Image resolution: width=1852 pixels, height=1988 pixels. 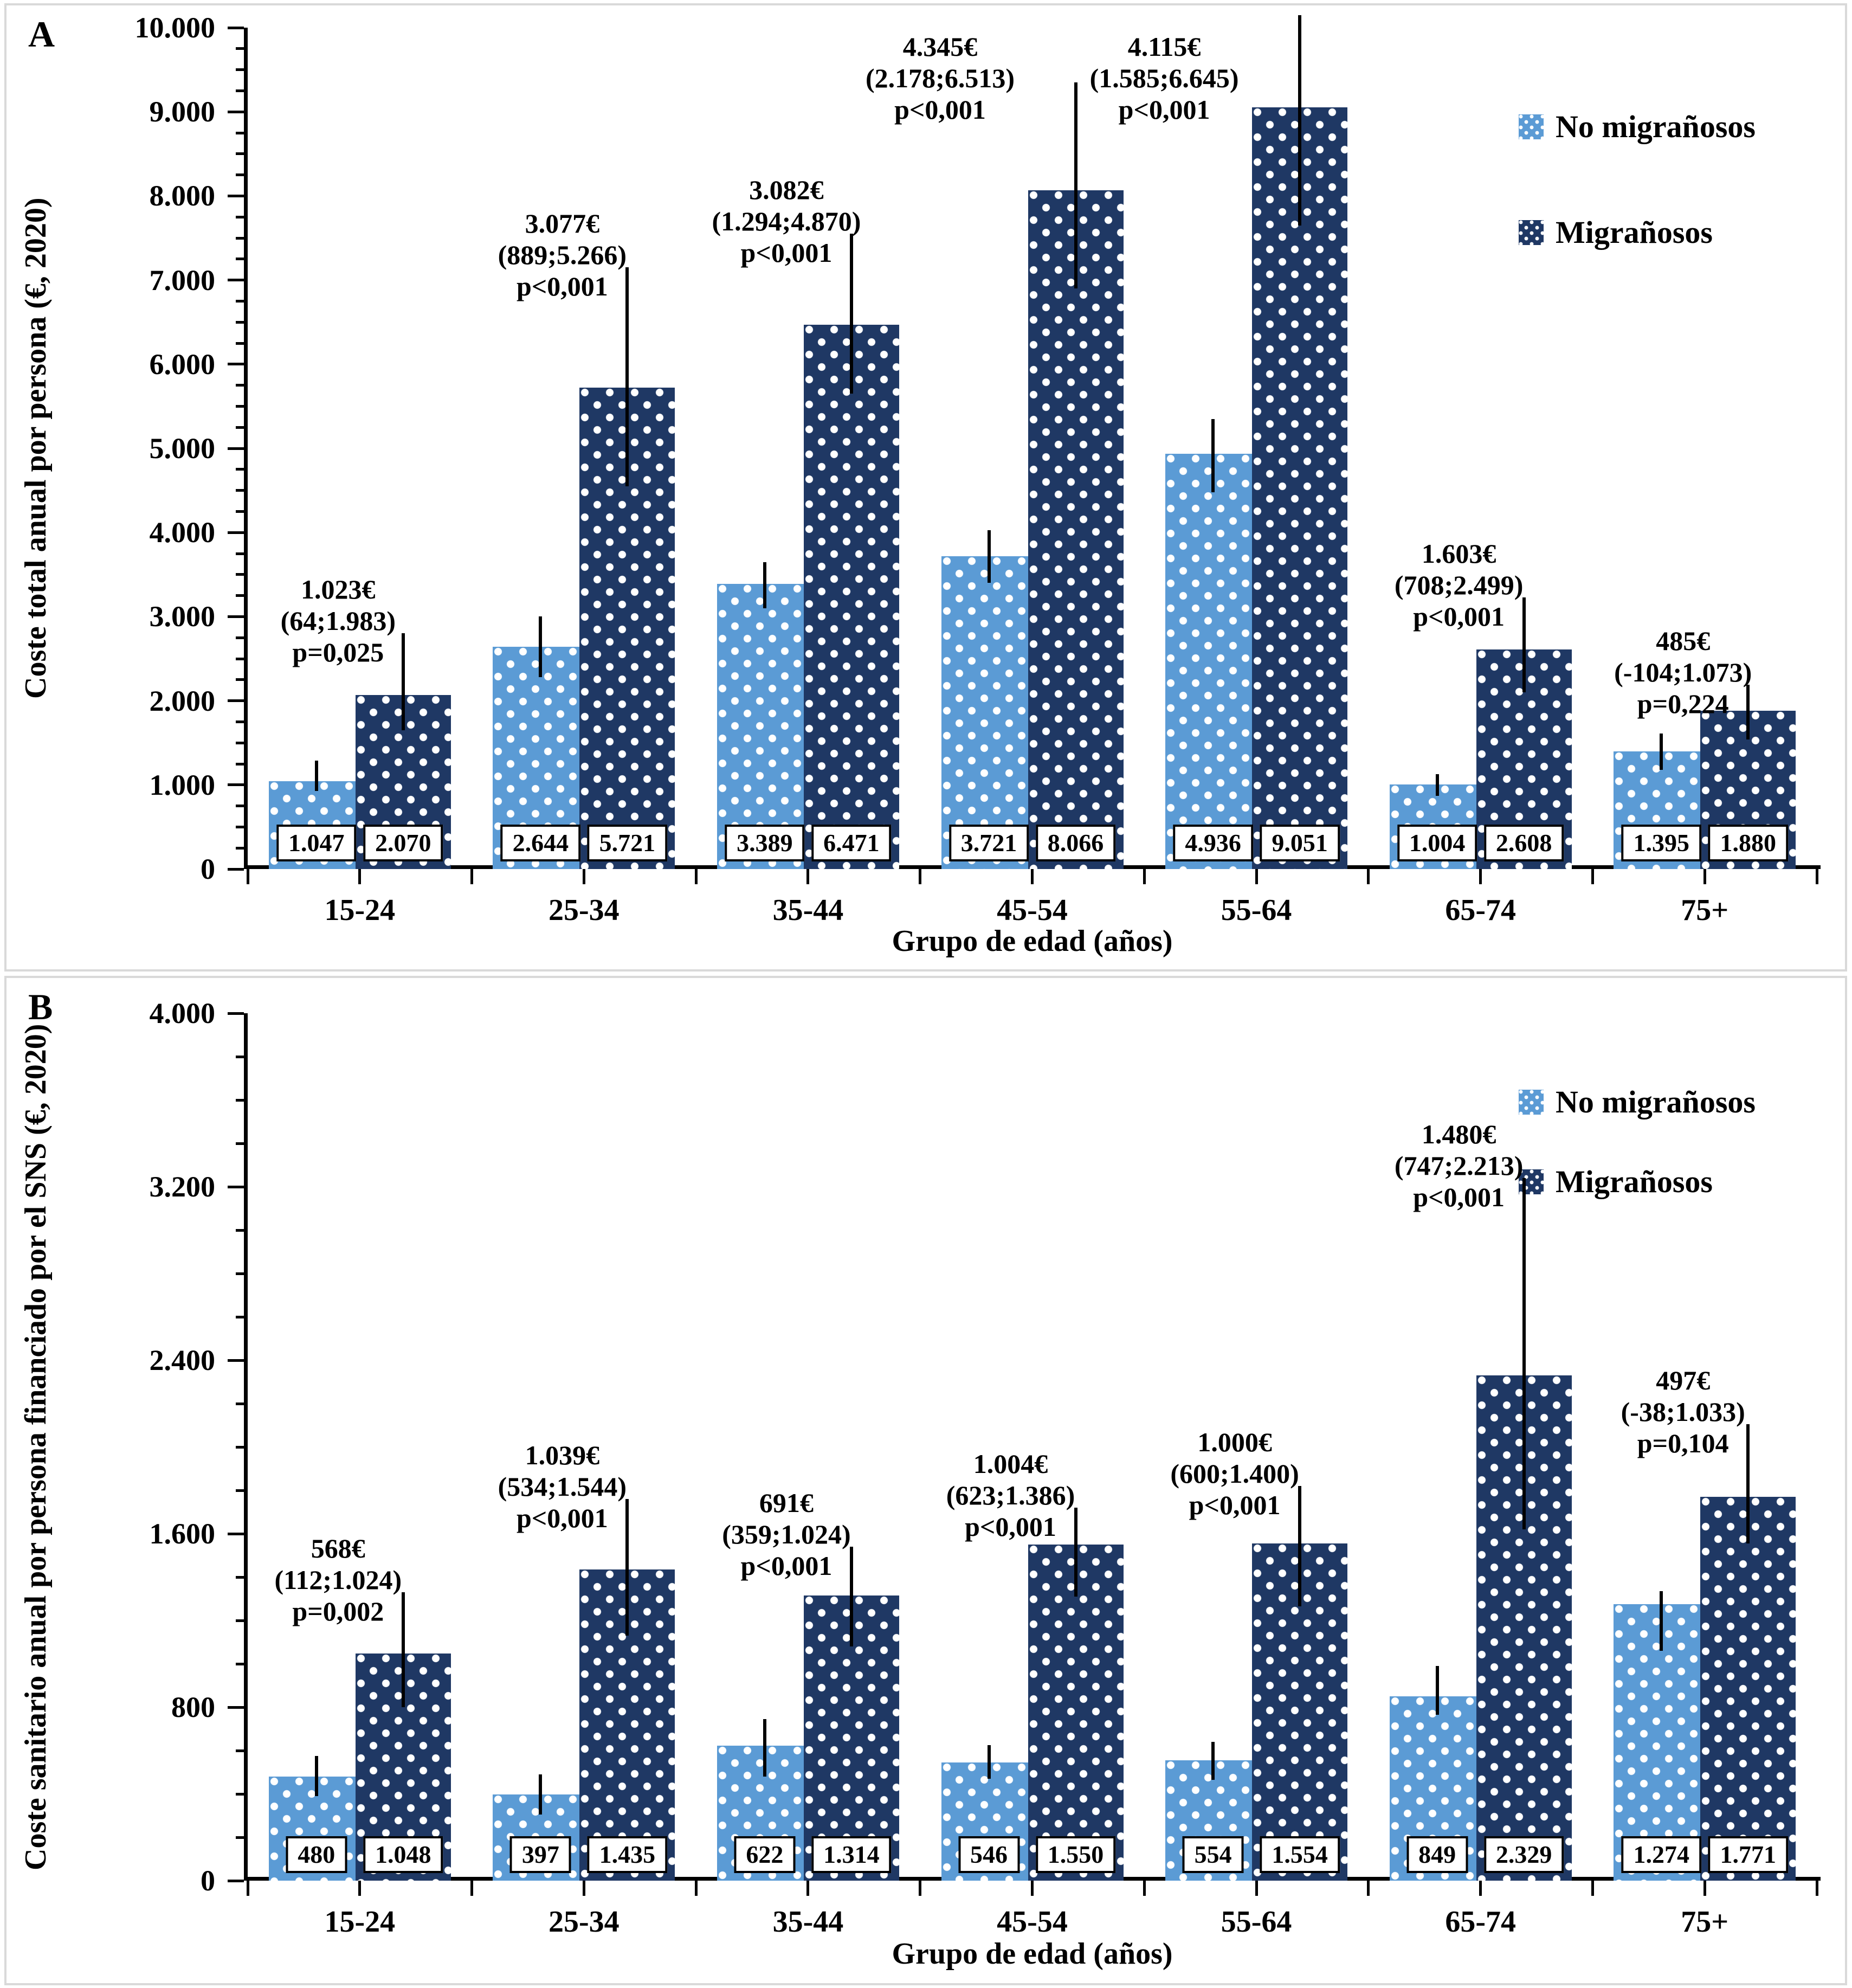 I want to click on annotation-ci: (1.585;6.645), so click(x=1164, y=78).